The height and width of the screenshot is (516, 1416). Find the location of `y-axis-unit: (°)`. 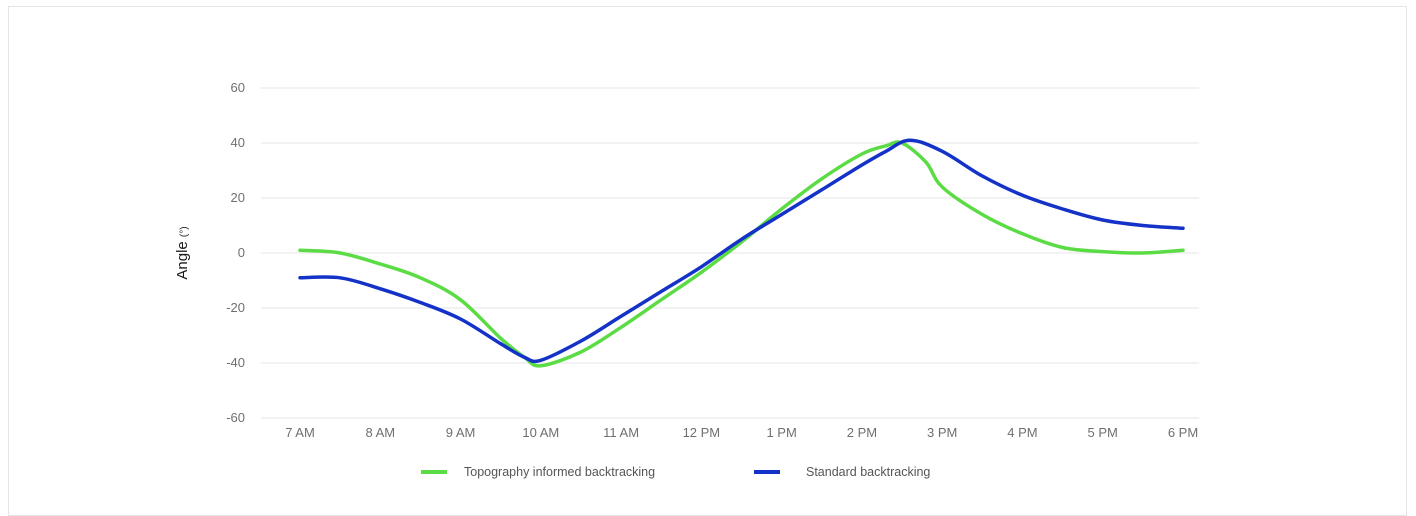

y-axis-unit: (°) is located at coordinates (184, 231).